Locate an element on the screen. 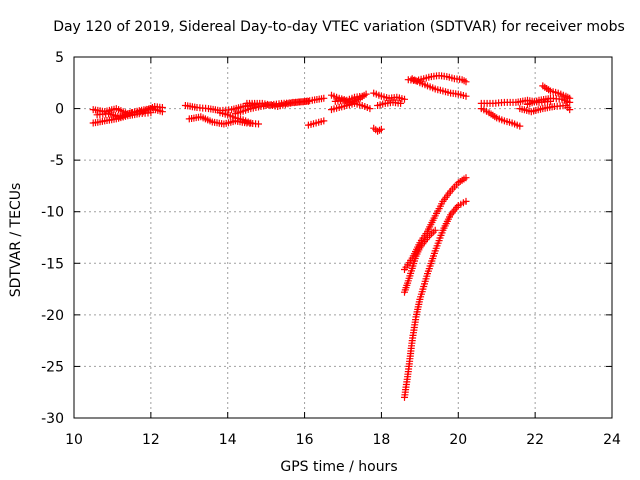 The image size is (640, 480). y-tick-label: -10 is located at coordinates (52, 213).